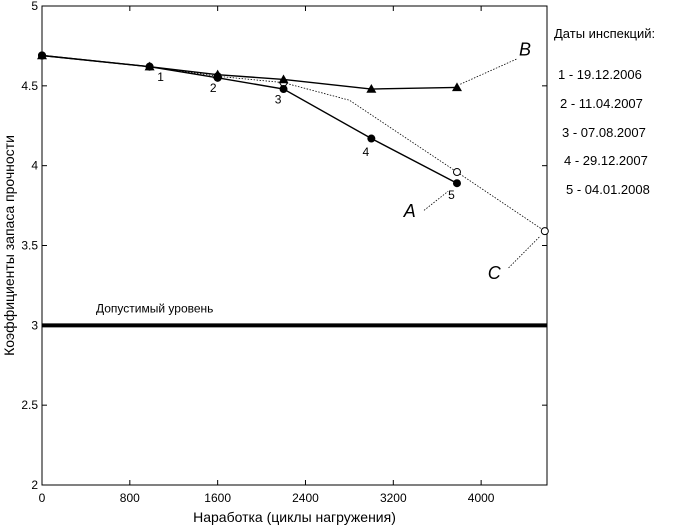 This screenshot has height=526, width=677. What do you see at coordinates (366, 152) in the screenshot?
I see `point-label: 4` at bounding box center [366, 152].